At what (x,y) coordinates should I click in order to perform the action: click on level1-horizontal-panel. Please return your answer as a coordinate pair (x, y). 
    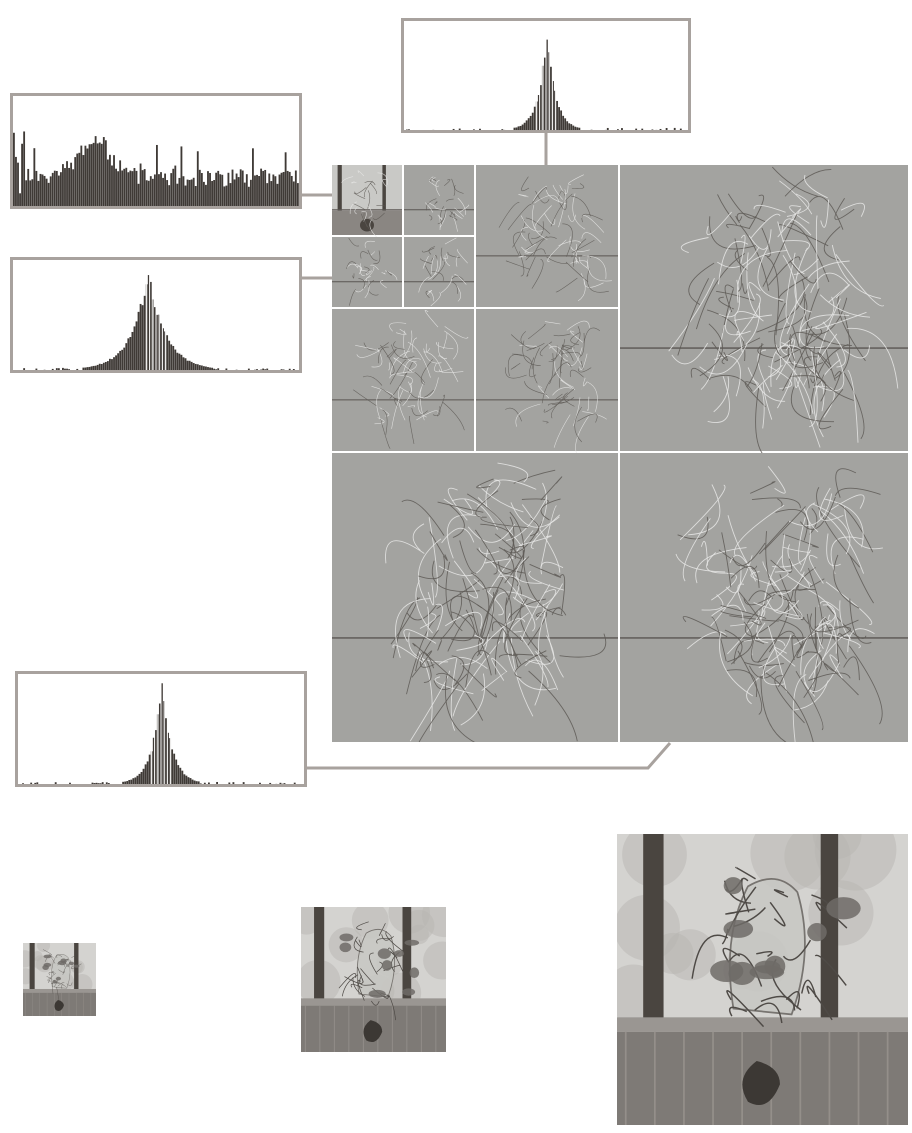
    Looking at the image, I should click on (764, 313).